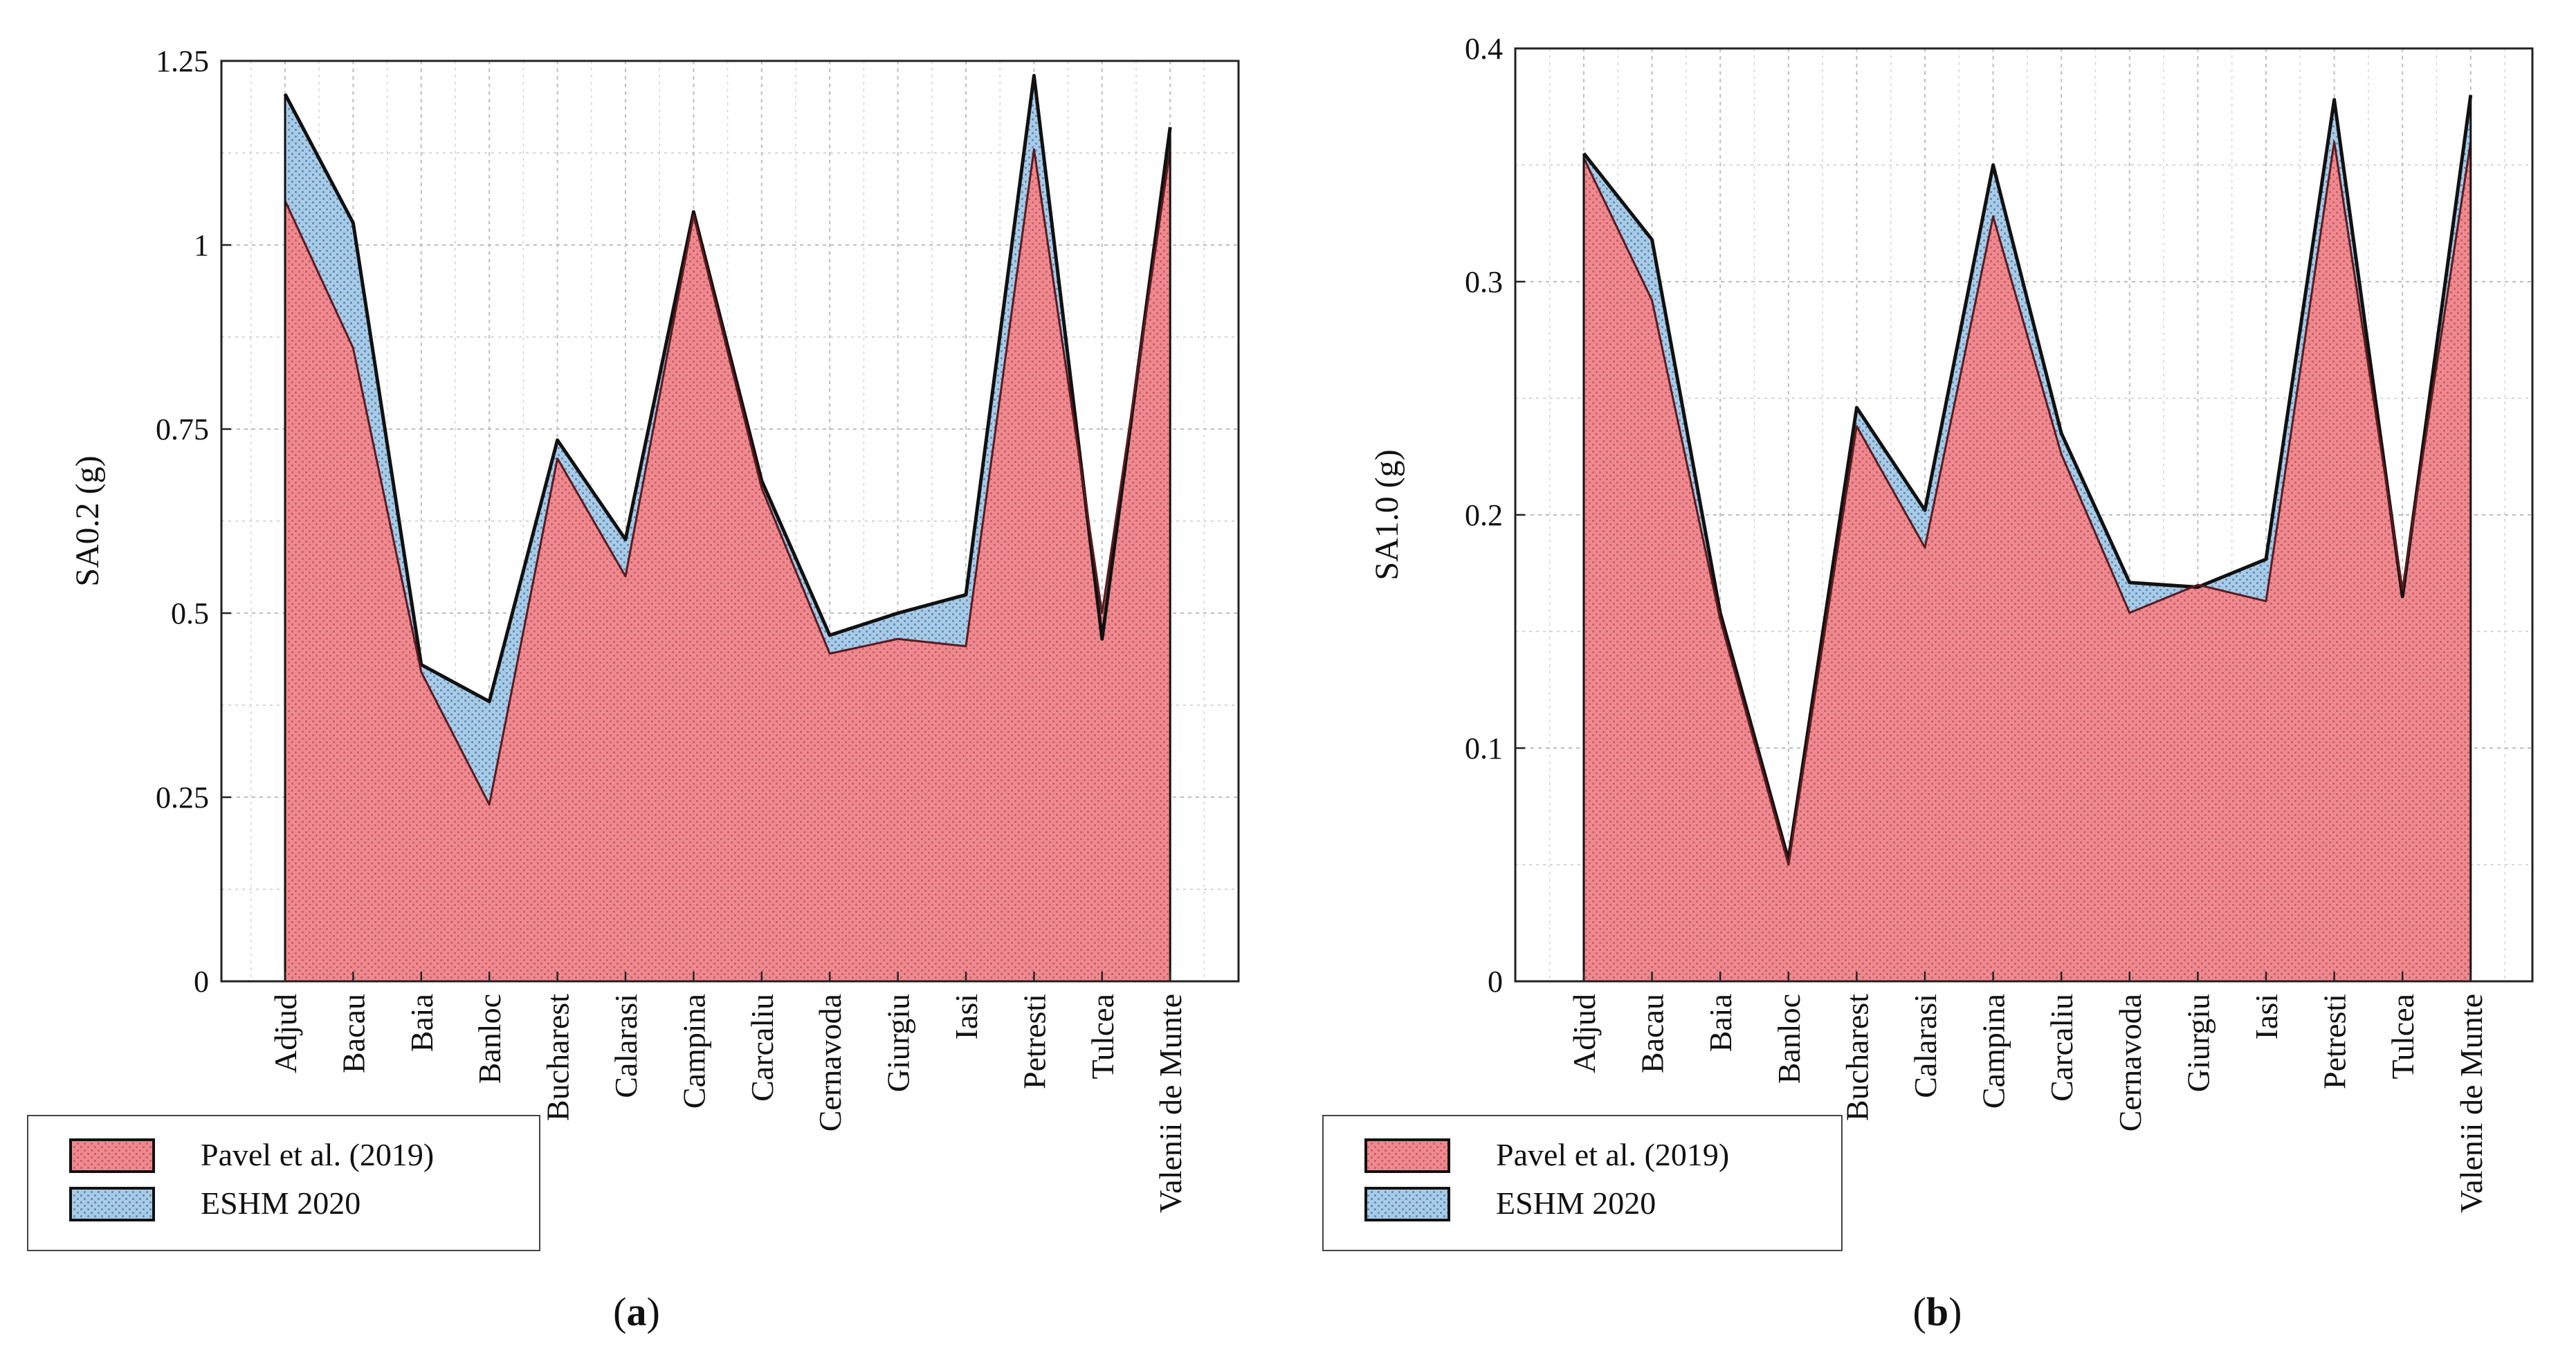 This screenshot has width=2576, height=1364. I want to click on panel-caption-b: (b), so click(1937, 1311).